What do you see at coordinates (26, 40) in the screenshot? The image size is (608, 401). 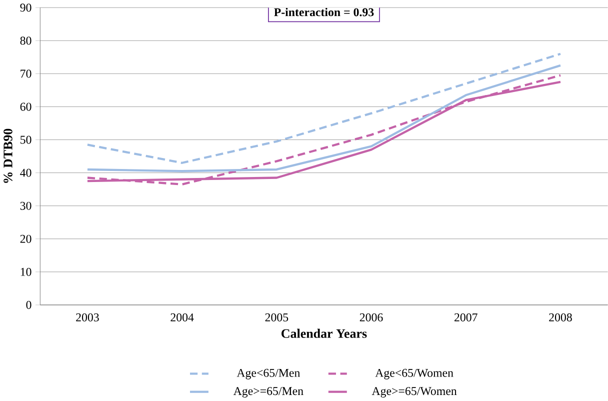 I see `y-tick-label: 80` at bounding box center [26, 40].